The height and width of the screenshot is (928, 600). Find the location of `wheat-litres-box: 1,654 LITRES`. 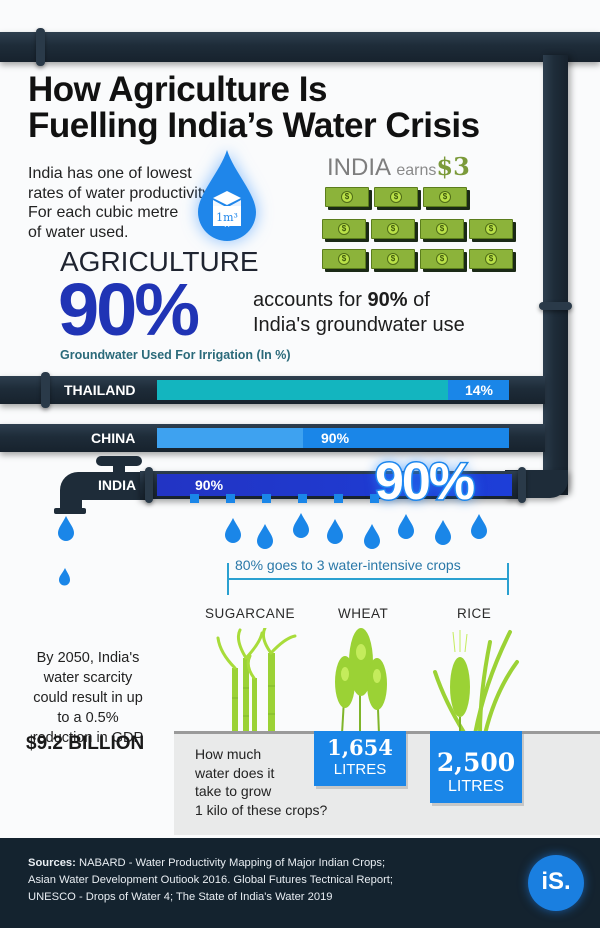

wheat-litres-box: 1,654 LITRES is located at coordinates (360, 758).